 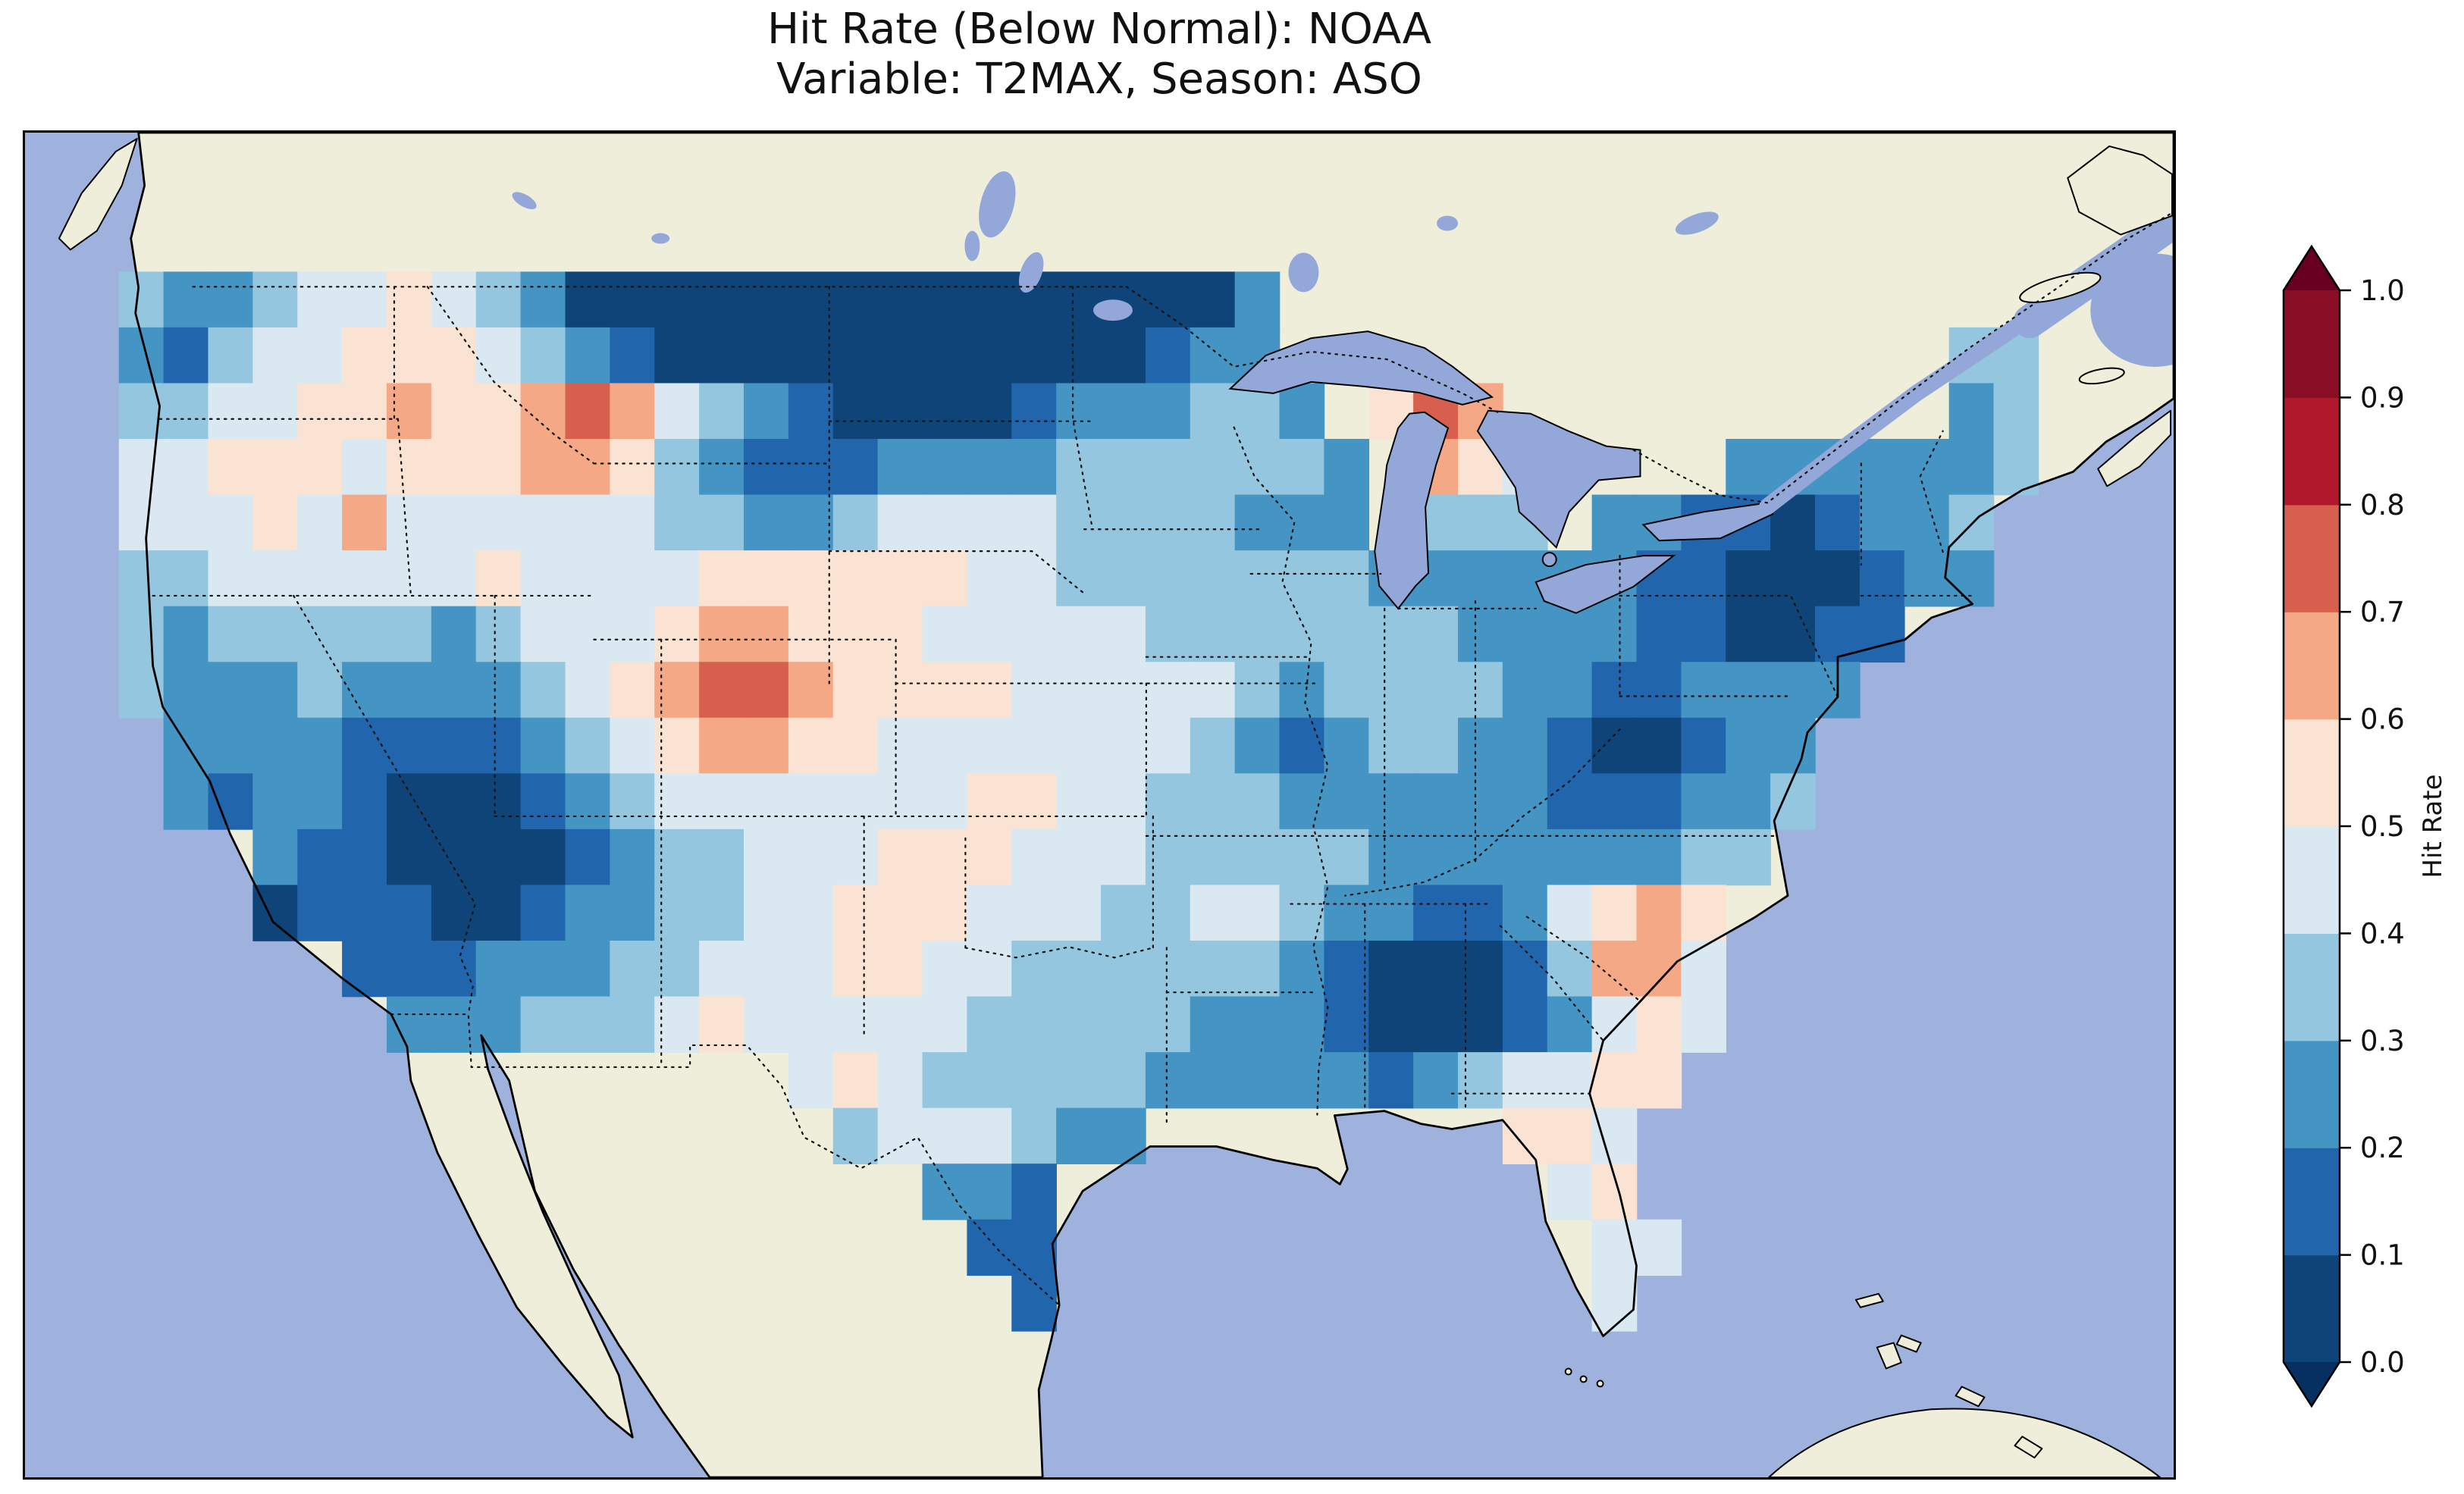 What do you see at coordinates (2312, 558) in the screenshot?
I see `colorbar-band` at bounding box center [2312, 558].